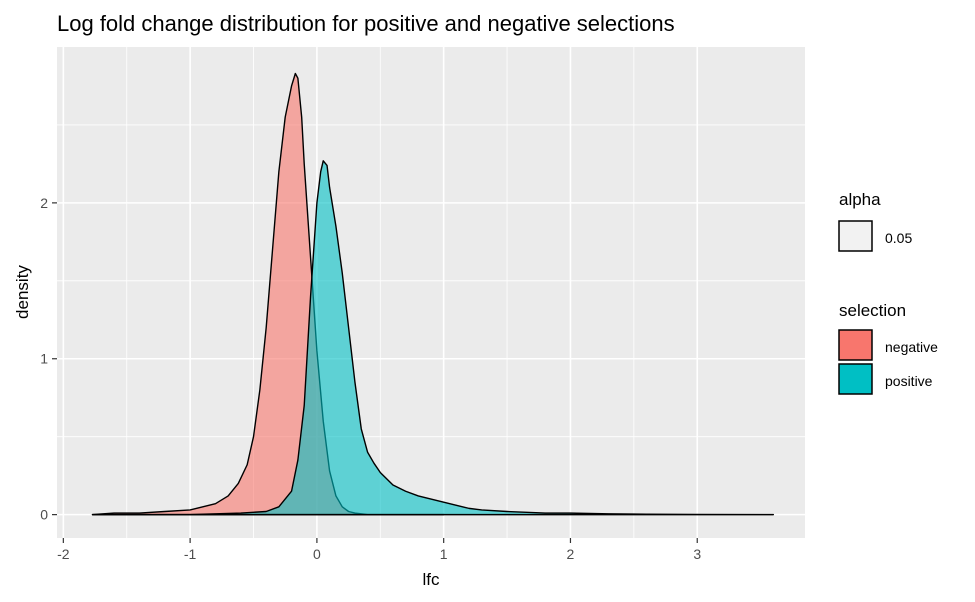 Image resolution: width=975 pixels, height=602 pixels. I want to click on x-axis-ticks: -2 -1 0 1 2 3, so click(379, 550).